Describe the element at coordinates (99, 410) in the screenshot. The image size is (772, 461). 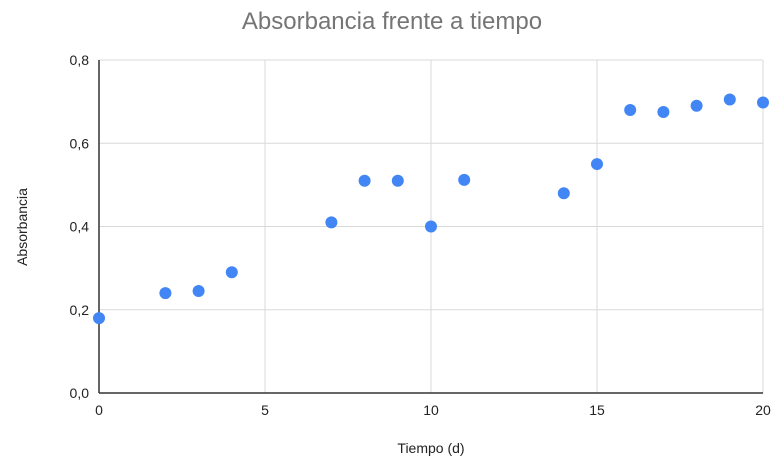
I see `x-tick-label: 0` at that location.